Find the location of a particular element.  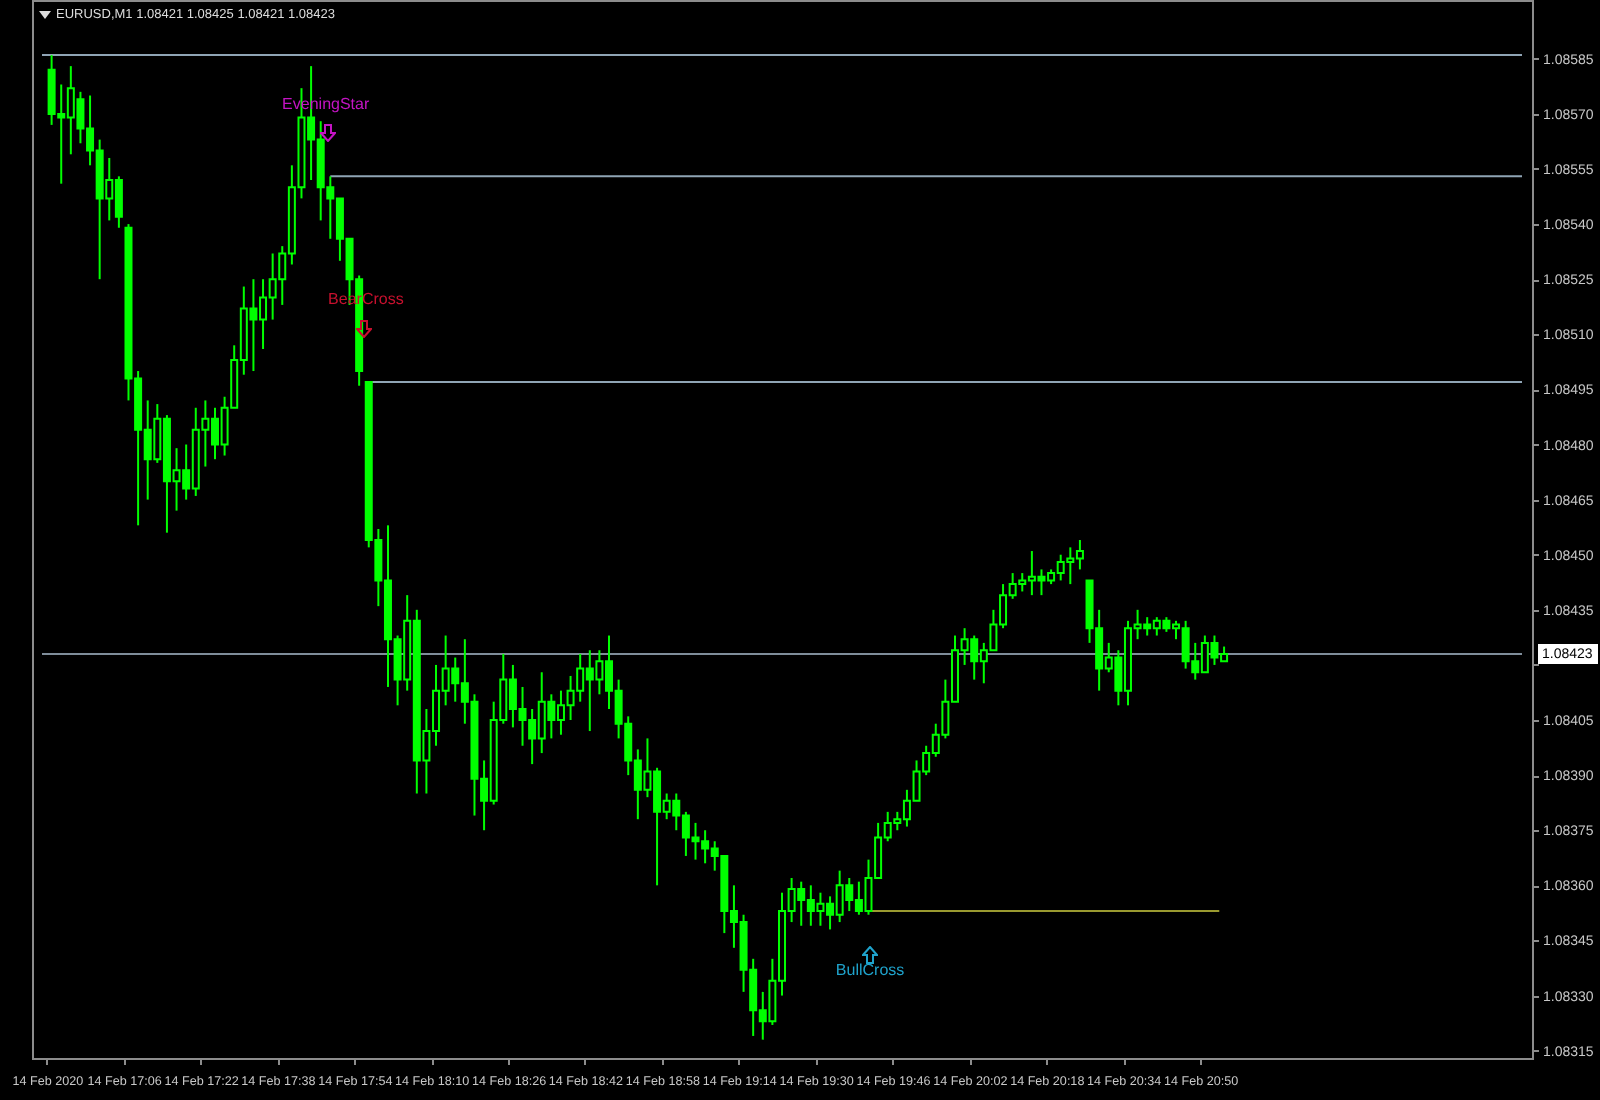

annotation: BullCross is located at coordinates (870, 970).